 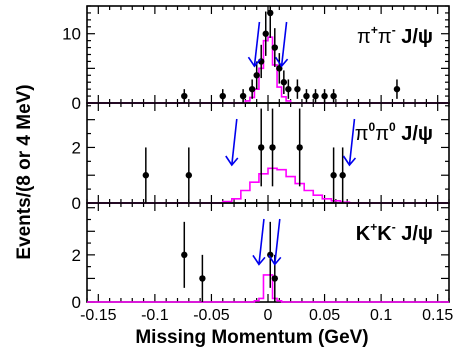 I want to click on x-tick-label: 0.05, so click(x=324, y=315).